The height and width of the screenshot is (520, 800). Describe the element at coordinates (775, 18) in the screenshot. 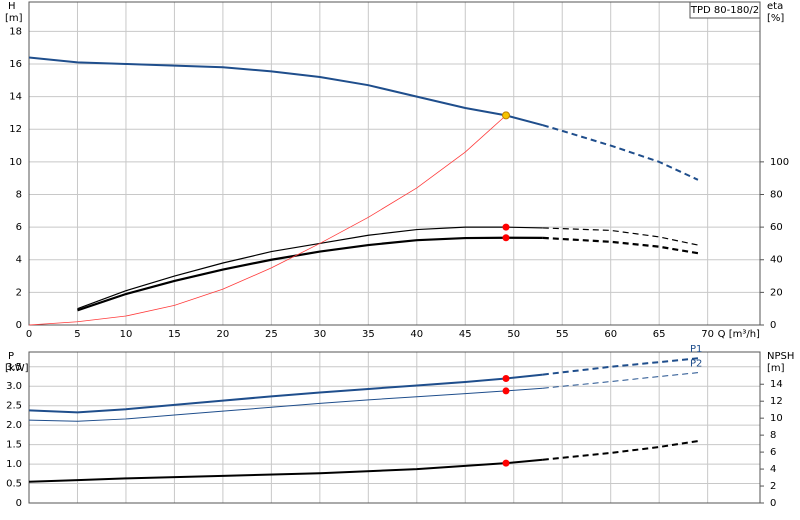

I see `y2-axis-unit: [%]` at that location.